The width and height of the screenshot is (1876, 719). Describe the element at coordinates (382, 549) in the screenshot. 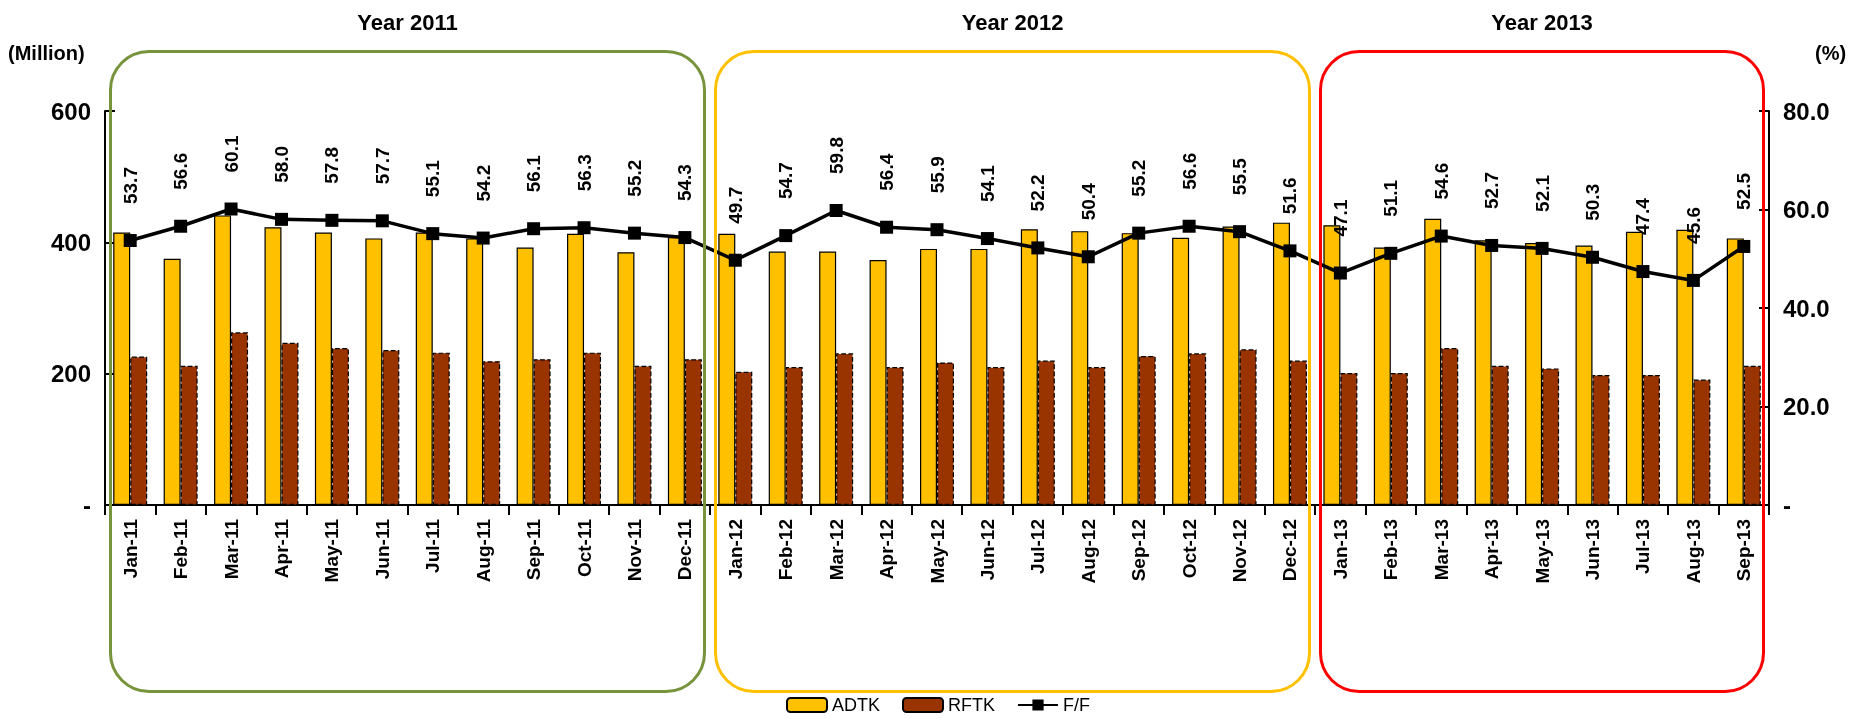

I see `x-tick-label: Jun-11` at that location.